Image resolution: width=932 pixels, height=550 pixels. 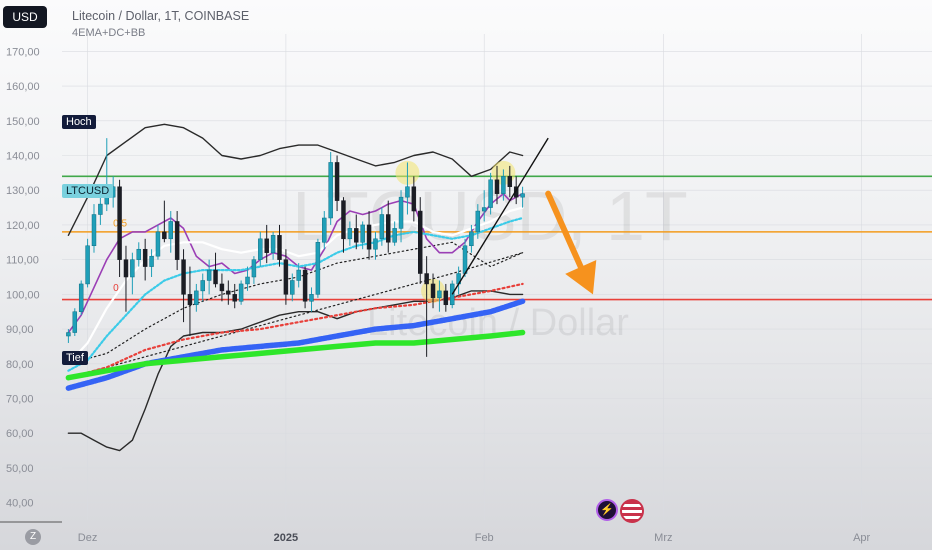 I want to click on time-axis: Dez 2025 Feb Mrz Apr, so click(x=435, y=532).